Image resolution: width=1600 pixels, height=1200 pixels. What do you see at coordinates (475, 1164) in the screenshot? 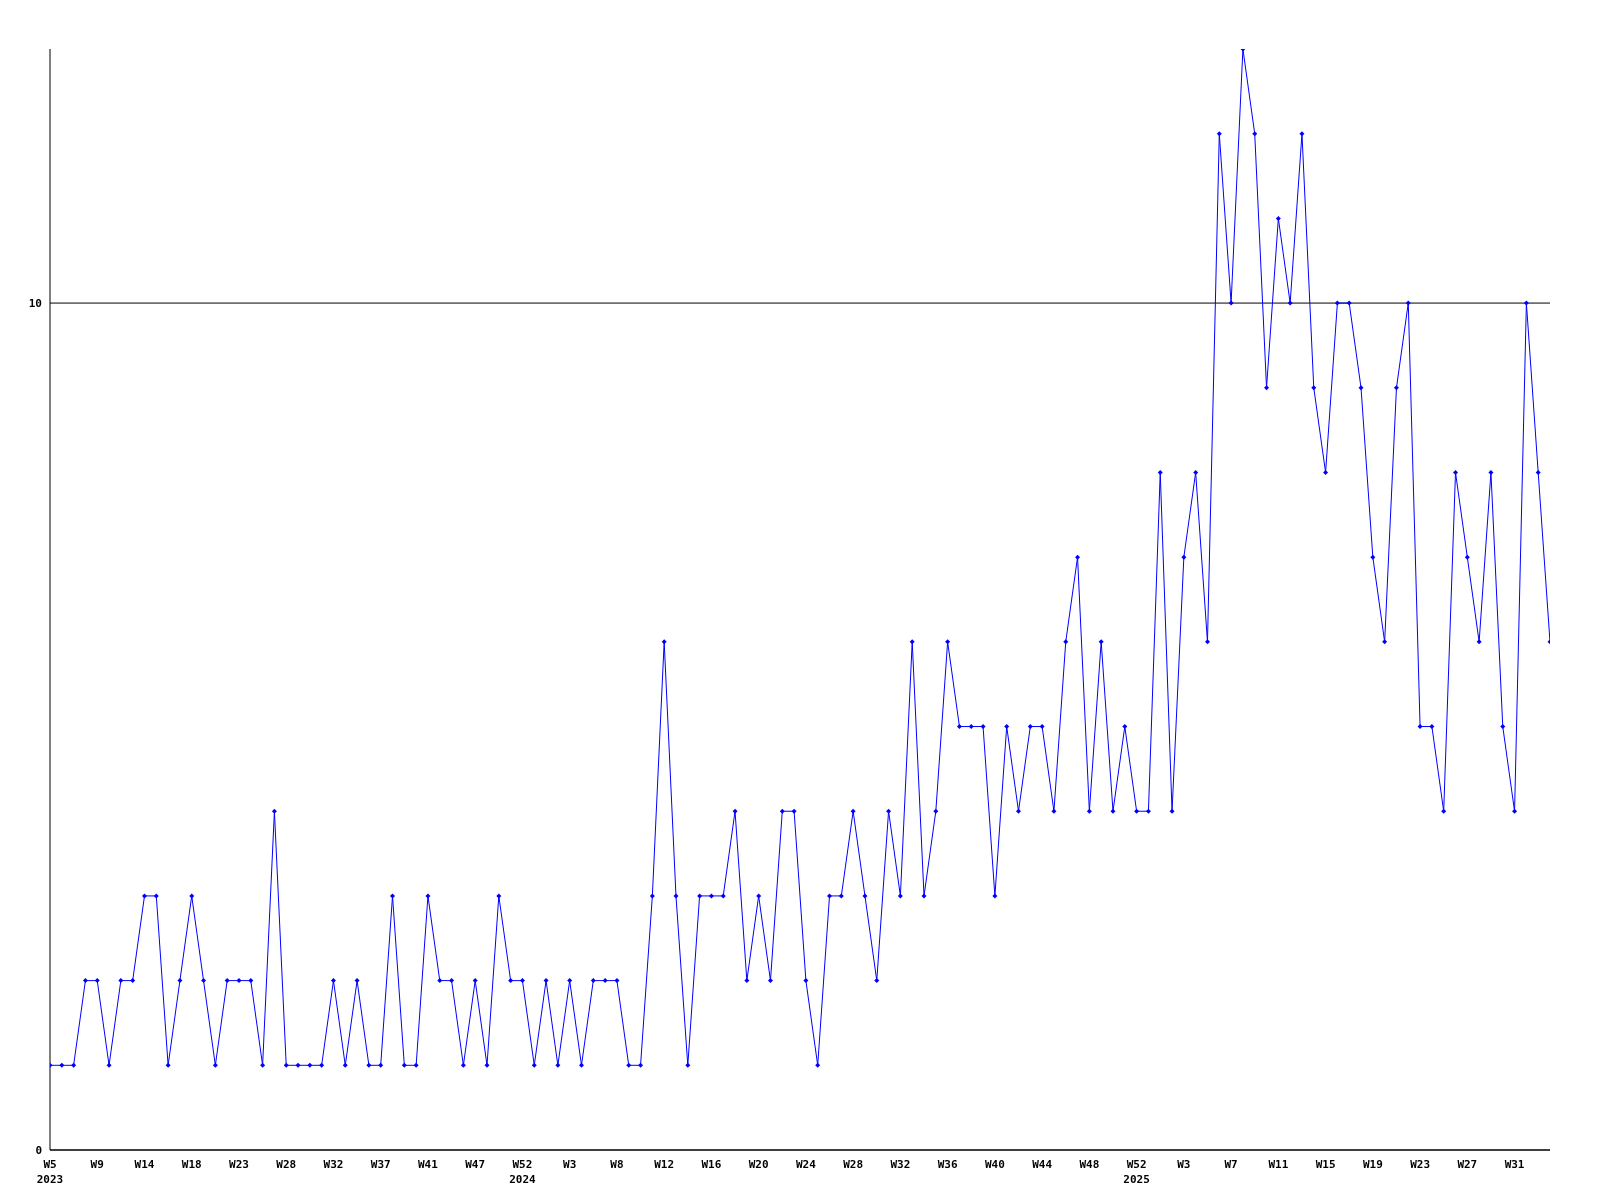
I see `x-tick-label: W47` at bounding box center [475, 1164].